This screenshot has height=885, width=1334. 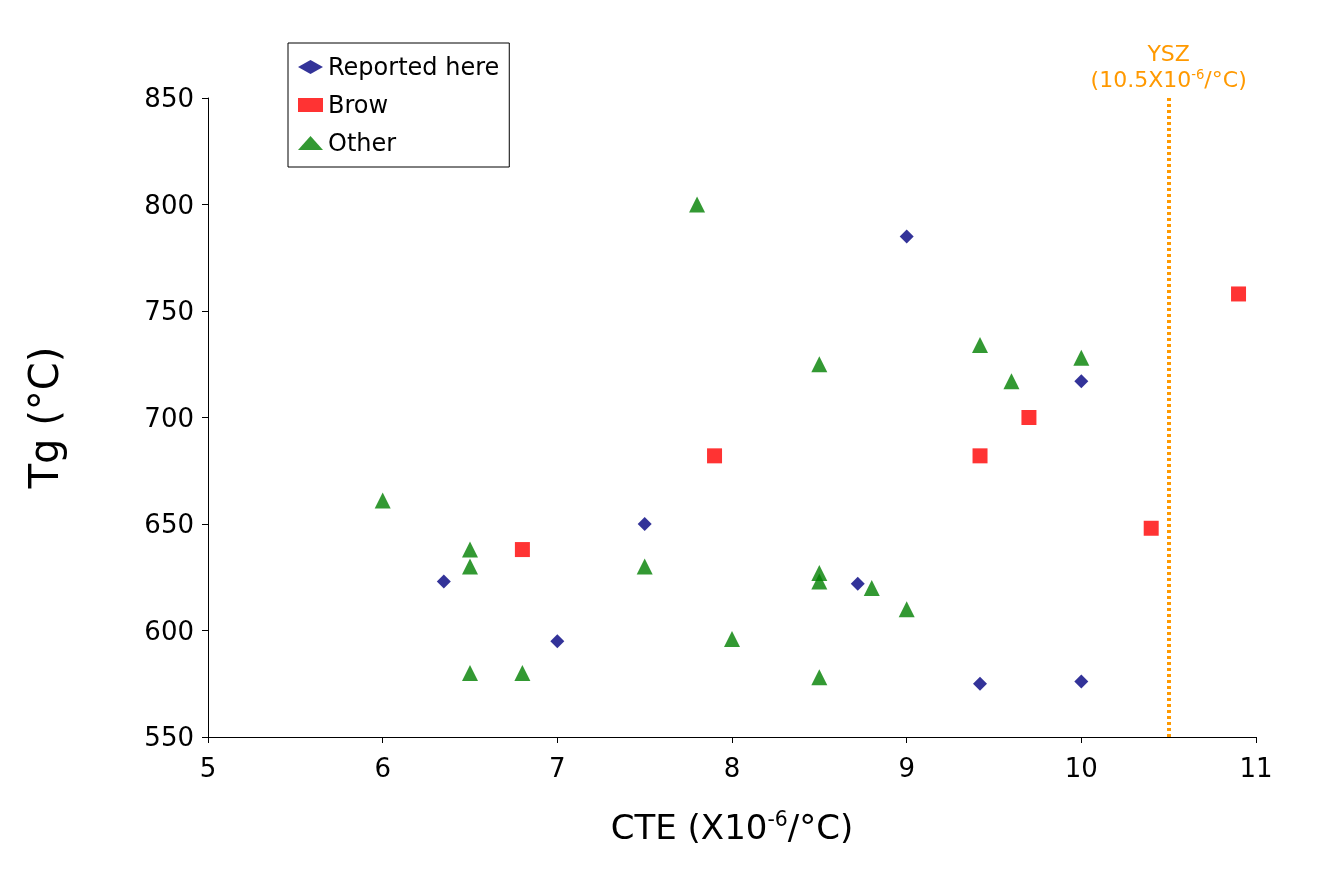 What do you see at coordinates (414, 67) in the screenshot?
I see `legend-label: Reported here` at bounding box center [414, 67].